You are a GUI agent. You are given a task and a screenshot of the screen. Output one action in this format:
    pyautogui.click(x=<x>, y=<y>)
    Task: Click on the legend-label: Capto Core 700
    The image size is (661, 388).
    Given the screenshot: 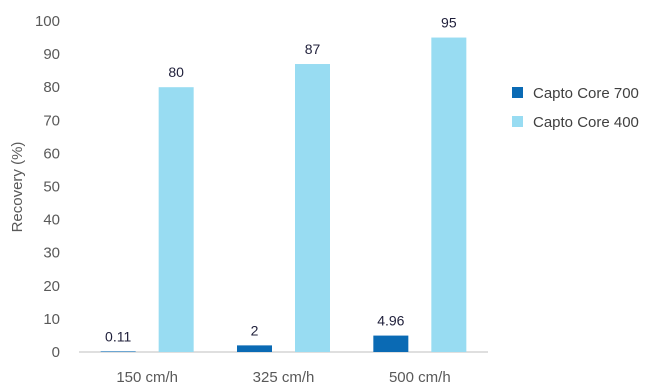 What is the action you would take?
    pyautogui.click(x=586, y=93)
    